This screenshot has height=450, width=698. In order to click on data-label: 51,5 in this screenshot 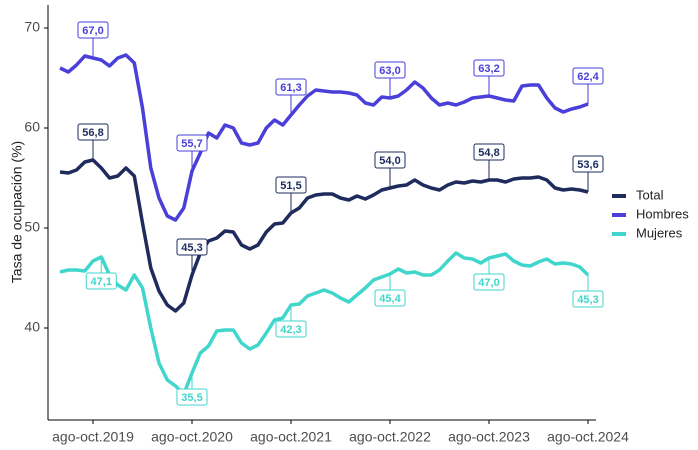, I will do `click(290, 186)`.